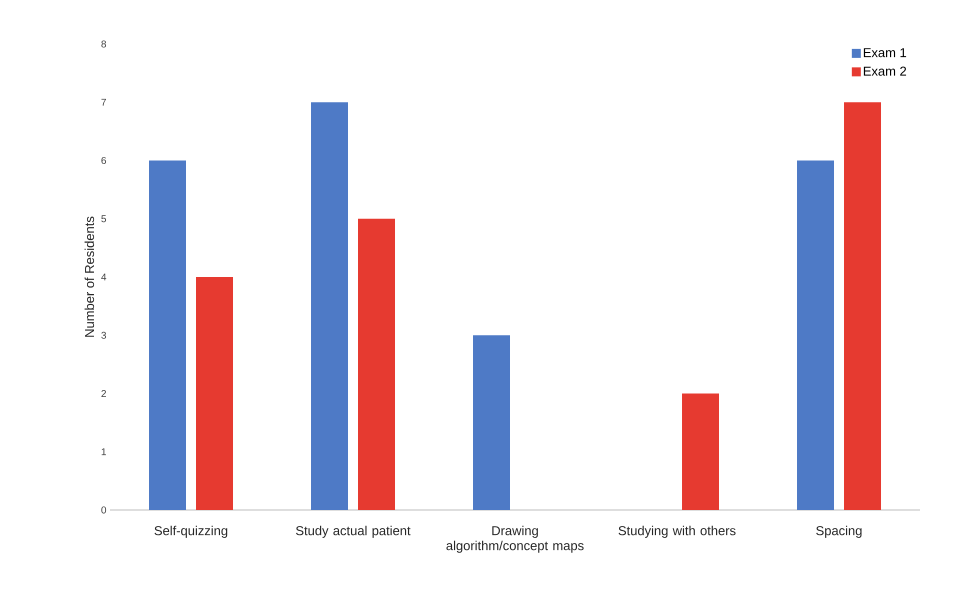 This screenshot has width=954, height=598. I want to click on x-tick-label: Spacing, so click(839, 532).